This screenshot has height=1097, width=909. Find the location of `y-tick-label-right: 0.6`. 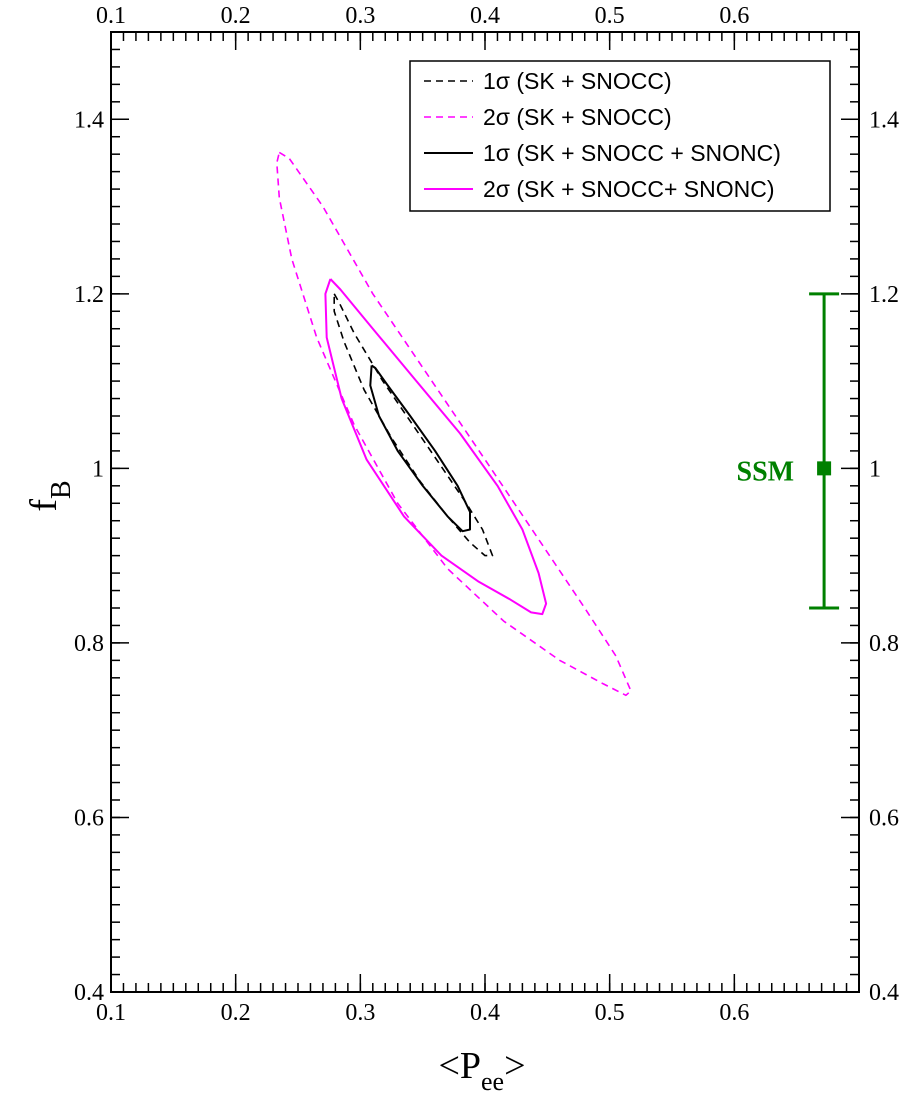

y-tick-label-right: 0.6 is located at coordinates (884, 818).